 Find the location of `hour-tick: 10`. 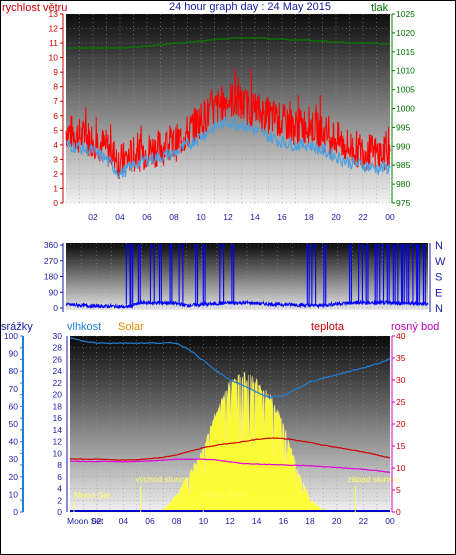

hour-tick: 10 is located at coordinates (204, 521).